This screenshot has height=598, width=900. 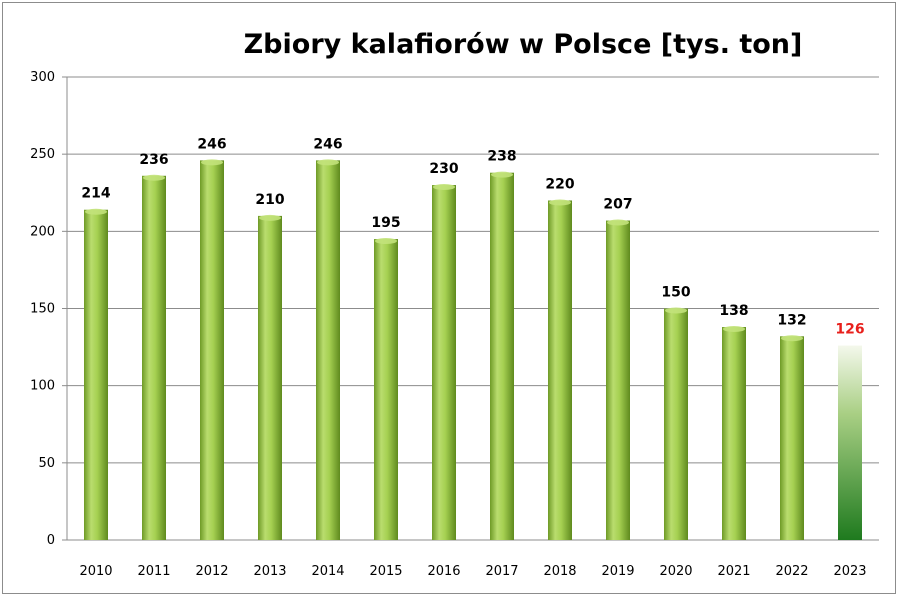 I want to click on chart-title: Zbiory kalafiorów w Polsce [tys. ton], so click(x=523, y=44).